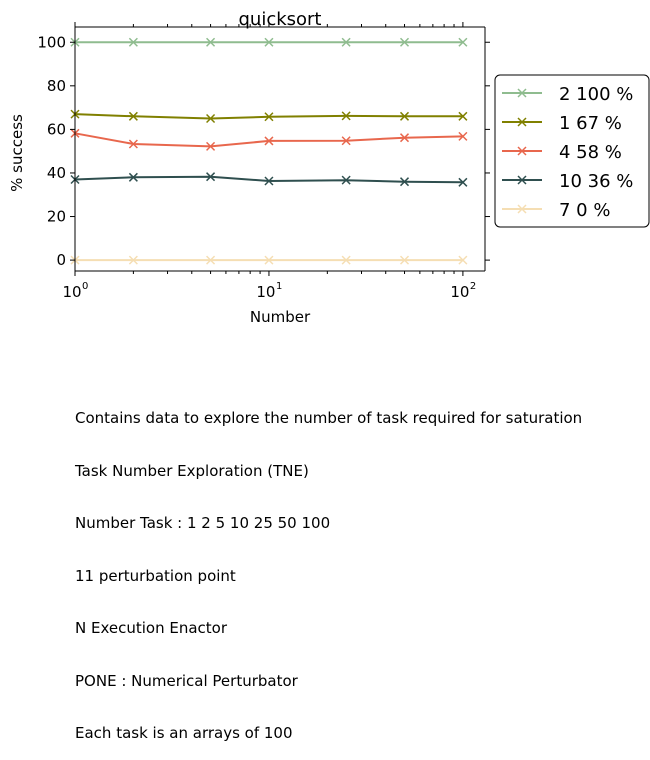 The image size is (650, 760). I want to click on chart-title: quicksort, so click(279, 19).